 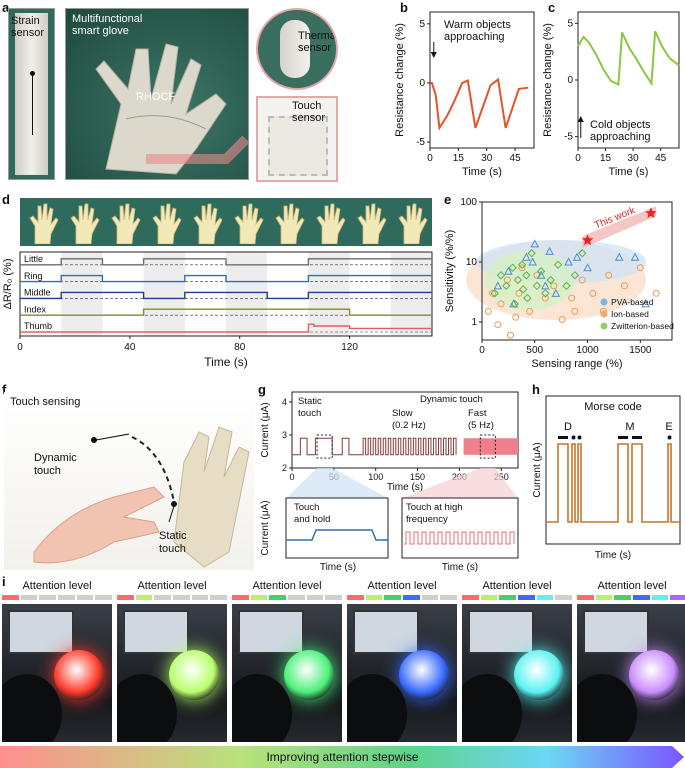 I want to click on zw-region, so click(x=529, y=280).